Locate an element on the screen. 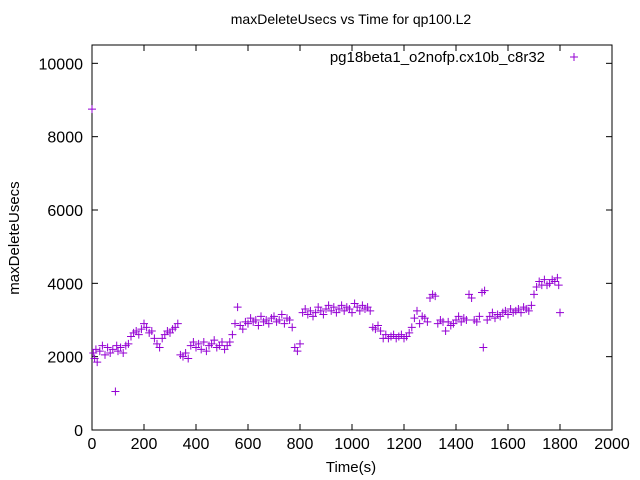  x-axis-title: Time(s) is located at coordinates (351, 467).